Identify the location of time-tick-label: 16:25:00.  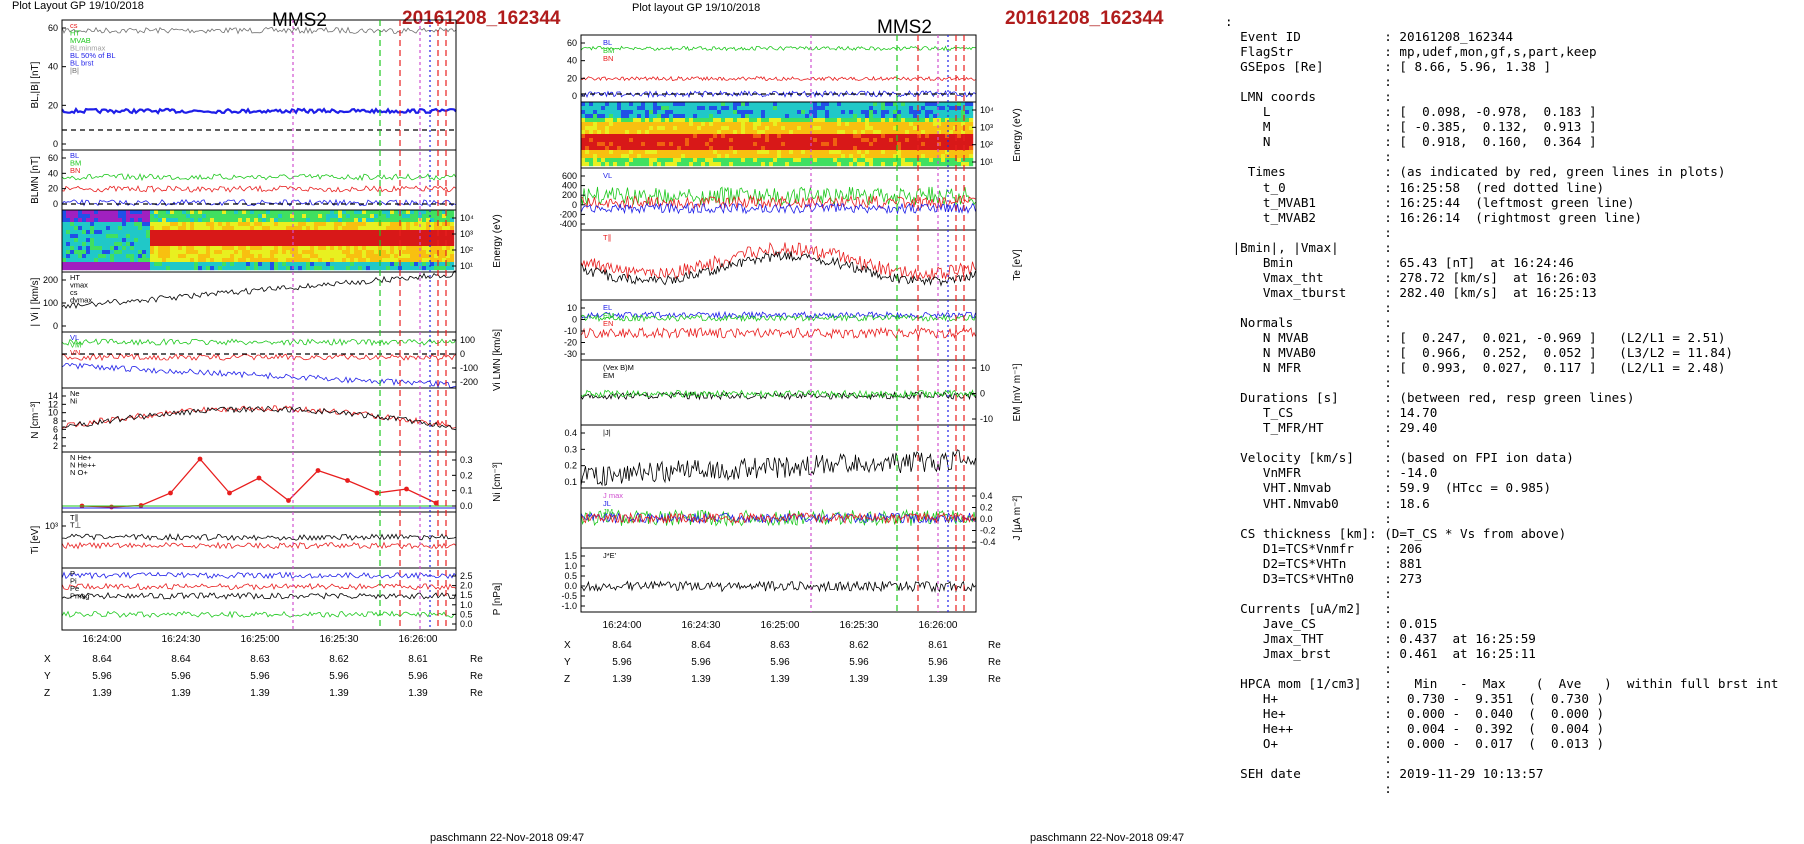
(780, 625).